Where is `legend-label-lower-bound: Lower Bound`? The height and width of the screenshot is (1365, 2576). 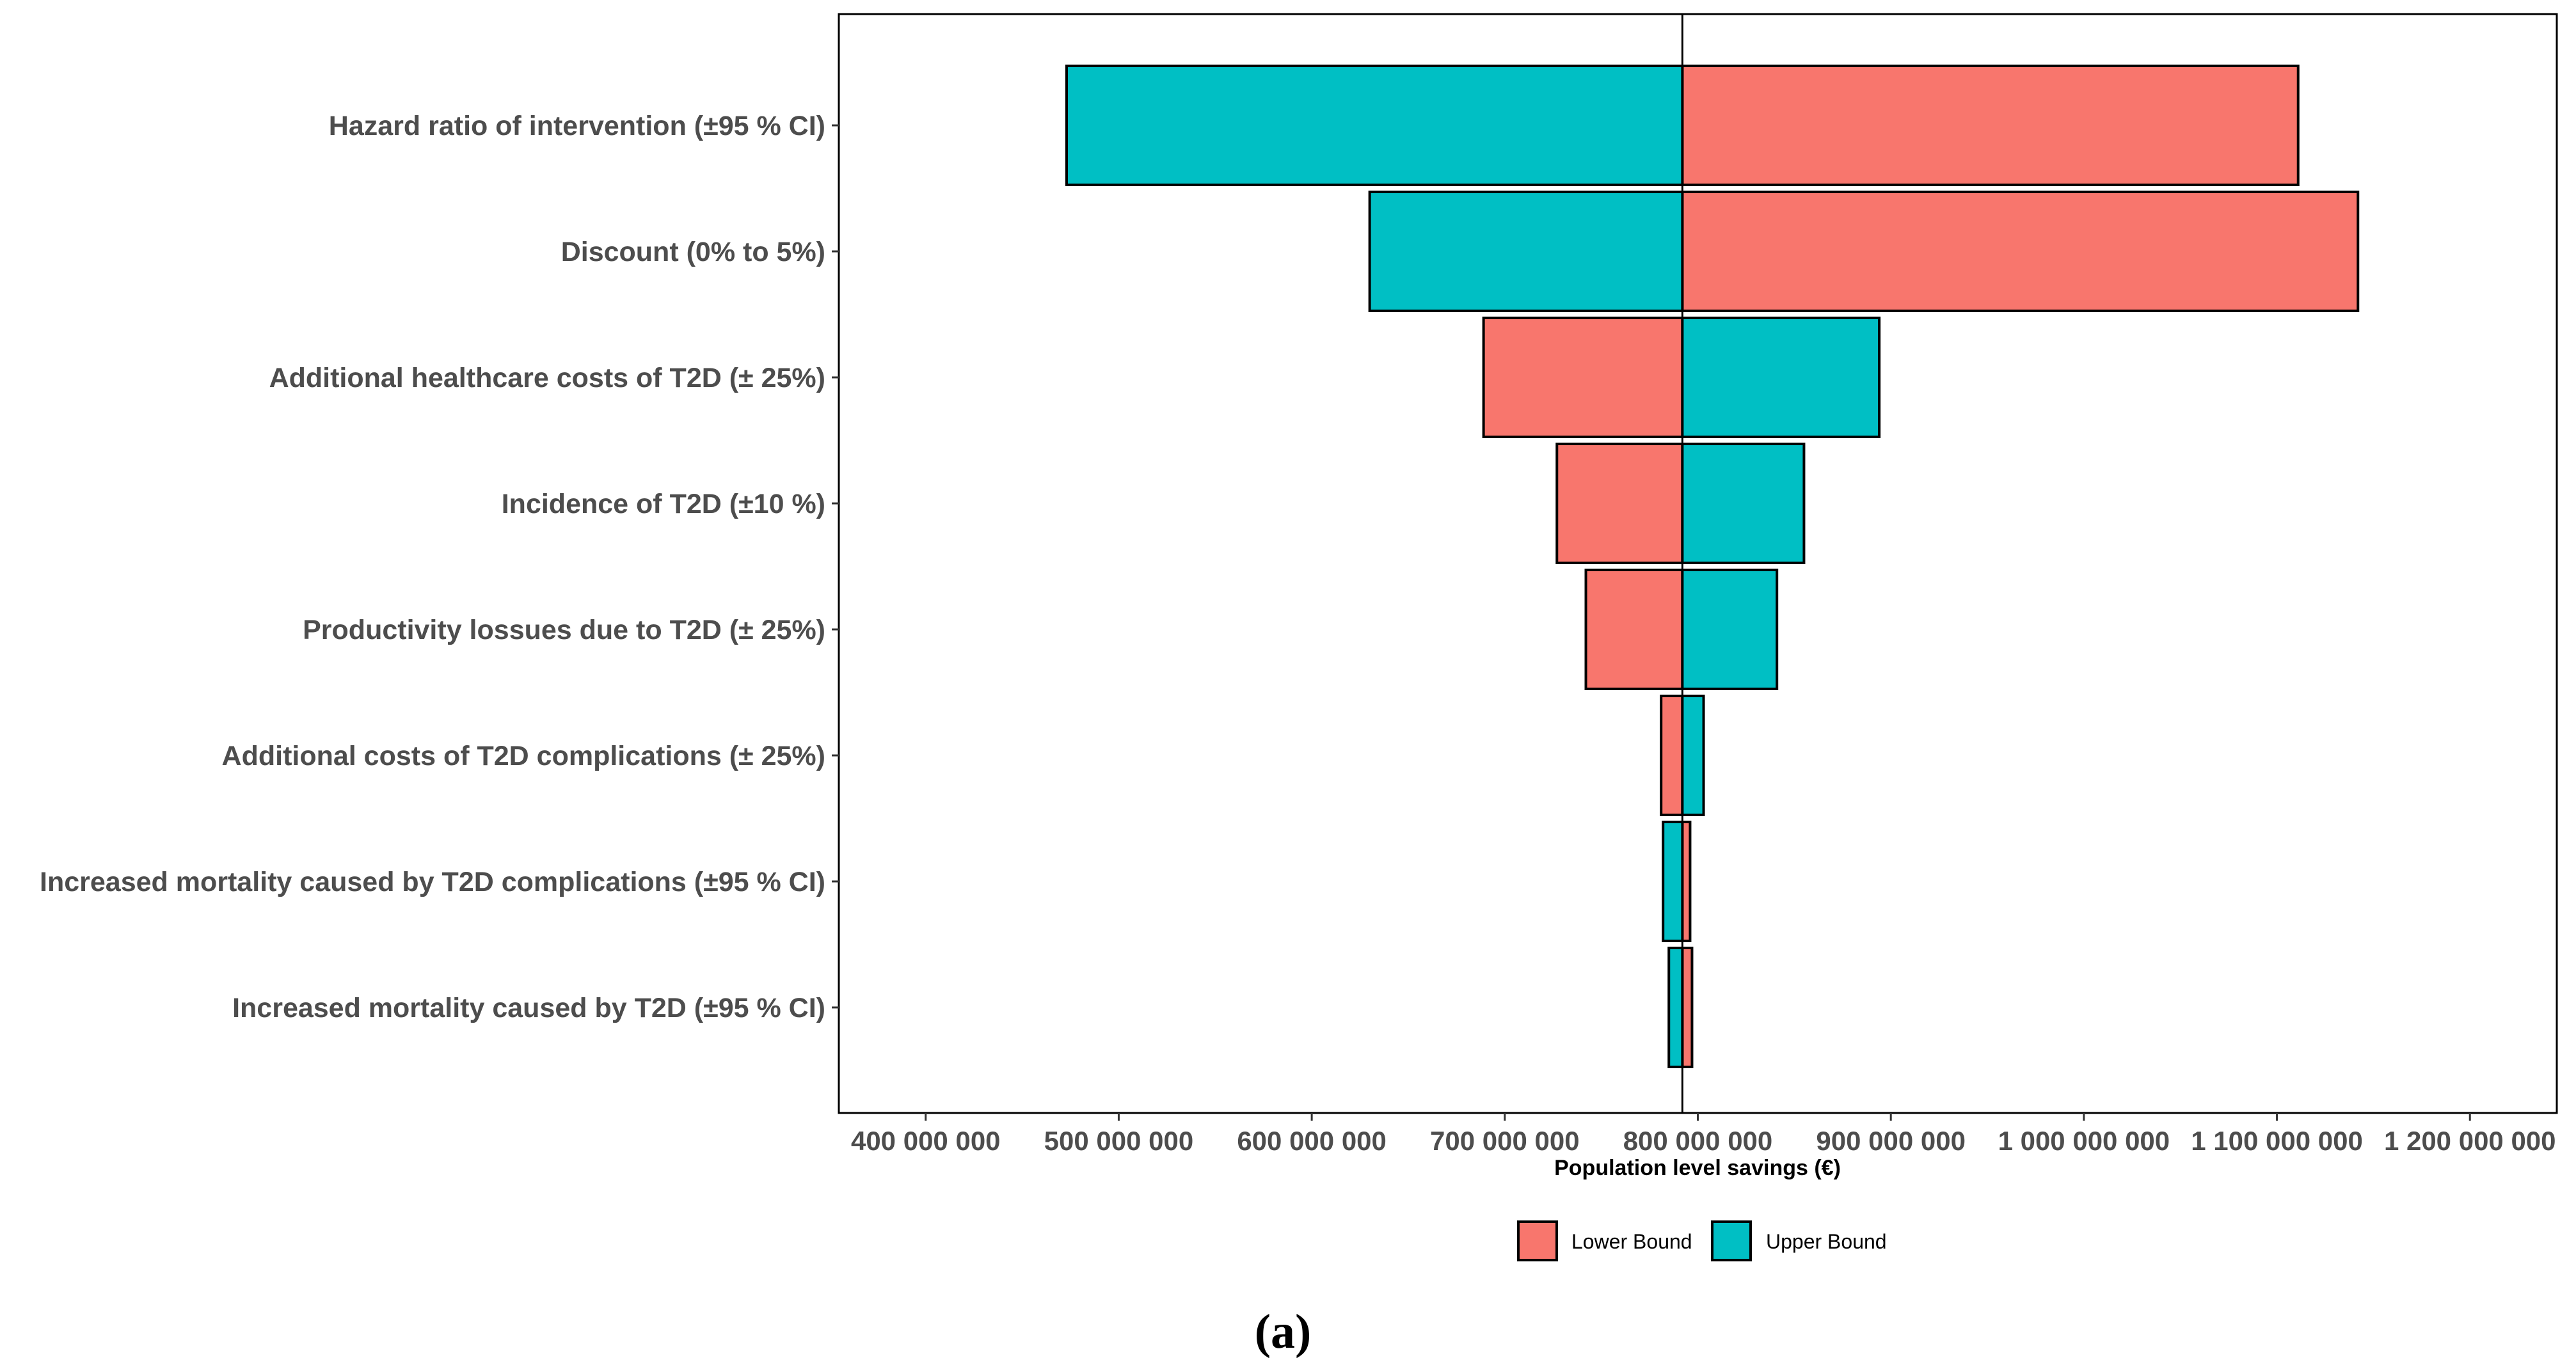
legend-label-lower-bound: Lower Bound is located at coordinates (1632, 1241).